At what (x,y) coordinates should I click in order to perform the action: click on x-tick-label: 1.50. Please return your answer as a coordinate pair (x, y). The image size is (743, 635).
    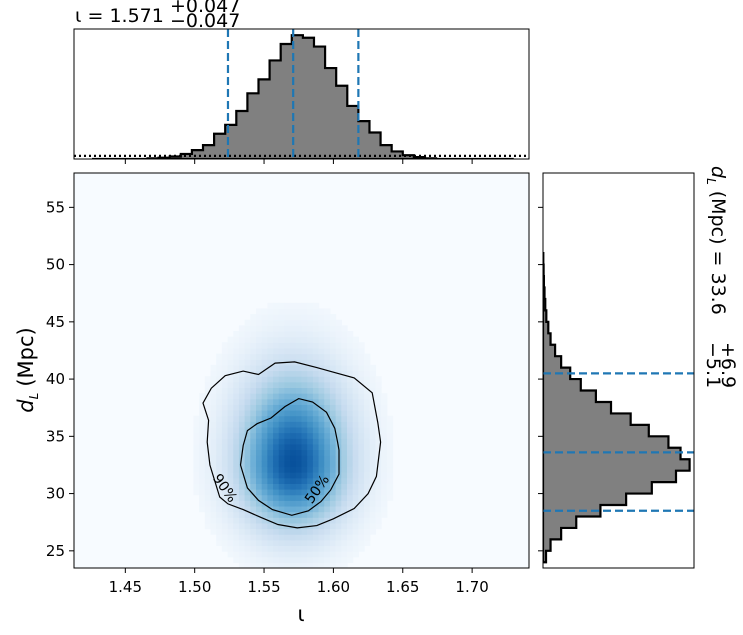
    Looking at the image, I should click on (194, 587).